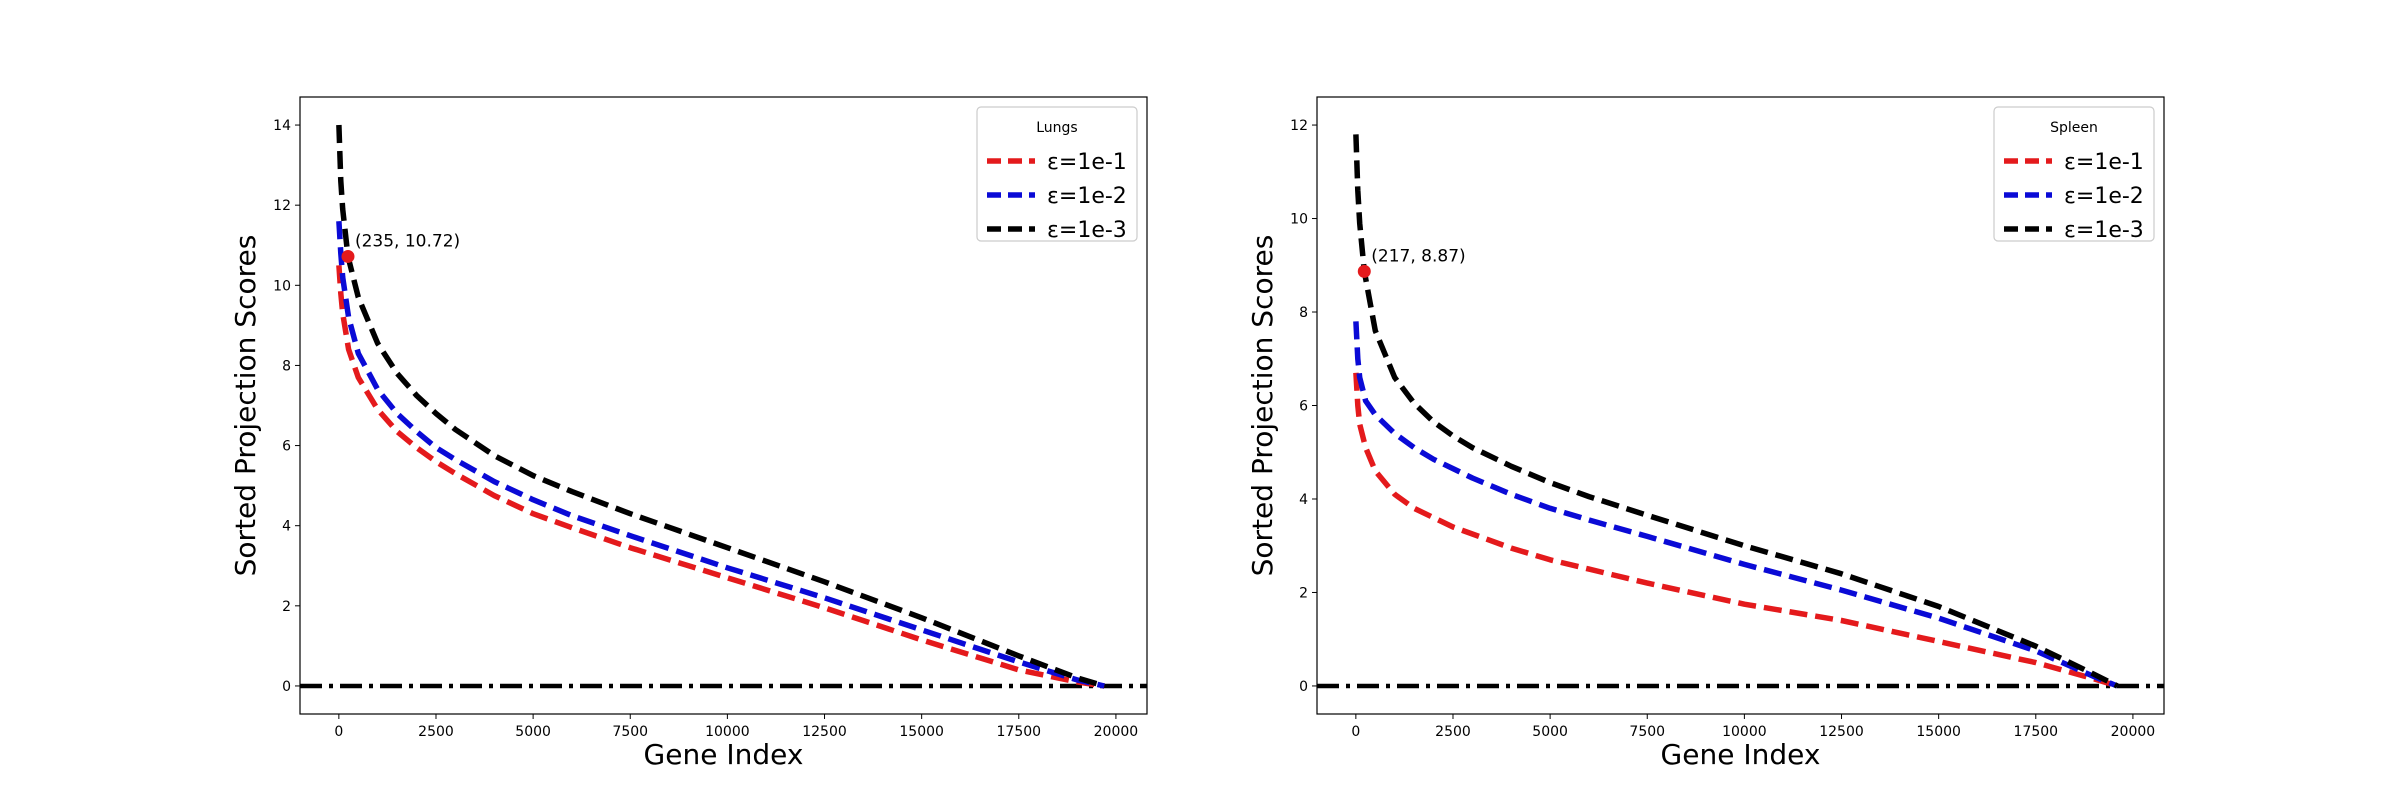 The height and width of the screenshot is (800, 2400). What do you see at coordinates (1056, 128) in the screenshot?
I see `legend-title: Lungs` at bounding box center [1056, 128].